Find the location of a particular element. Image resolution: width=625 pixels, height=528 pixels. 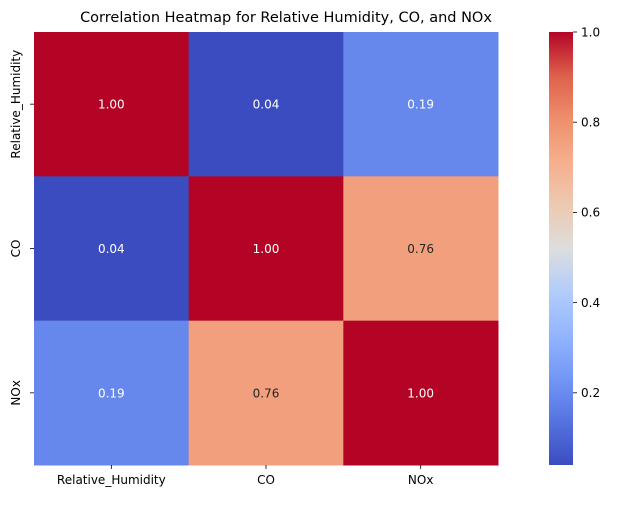

heatmap-cell-nox-relative-humidity is located at coordinates (112, 393).